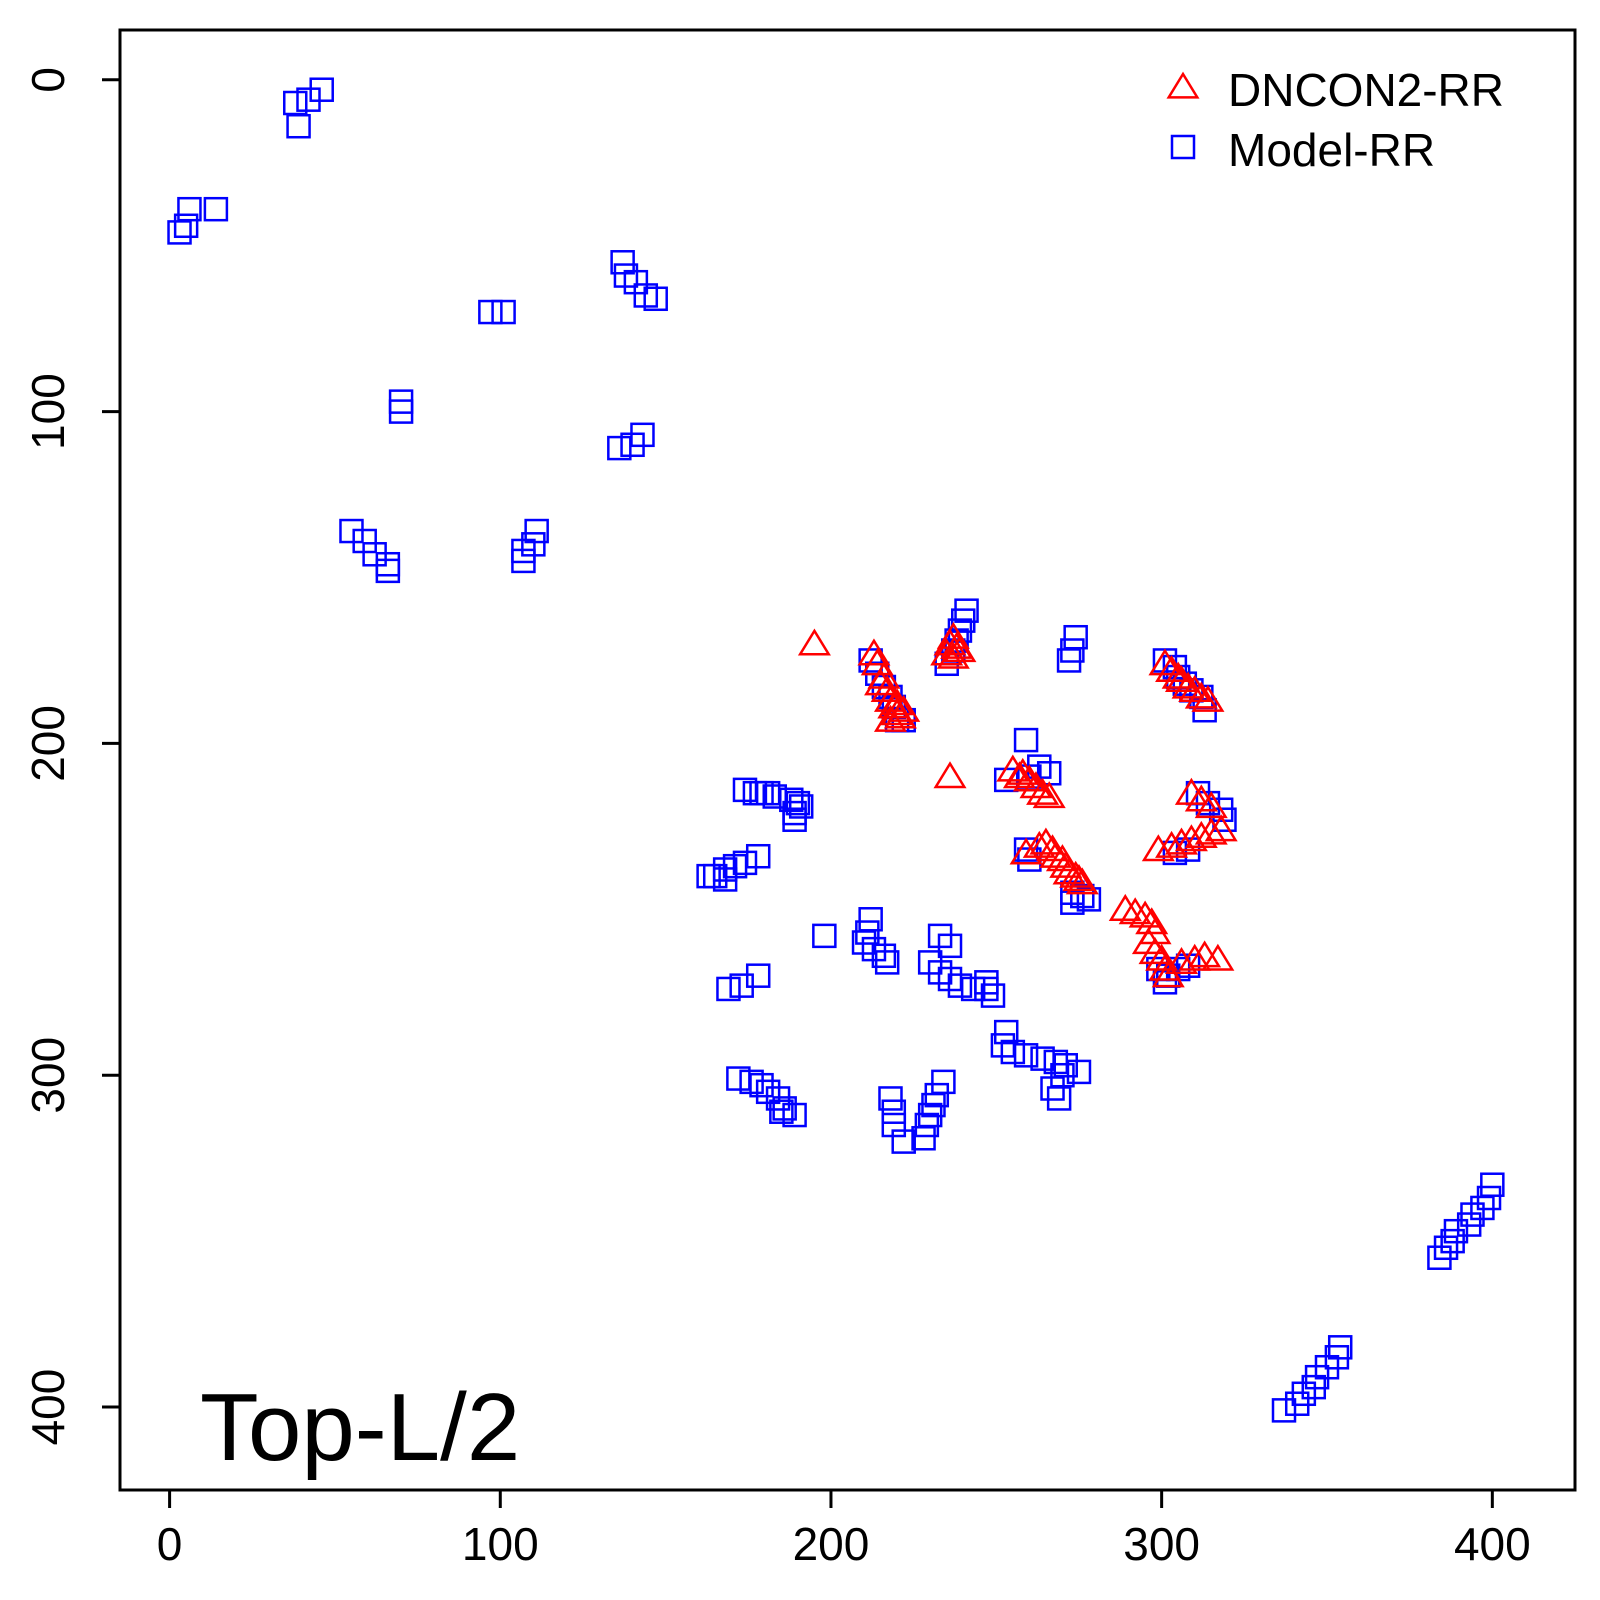 This screenshot has width=1600, height=1600. Describe the element at coordinates (1335, 120) in the screenshot. I see `legend: DNCON2-RR Model-RR` at that location.